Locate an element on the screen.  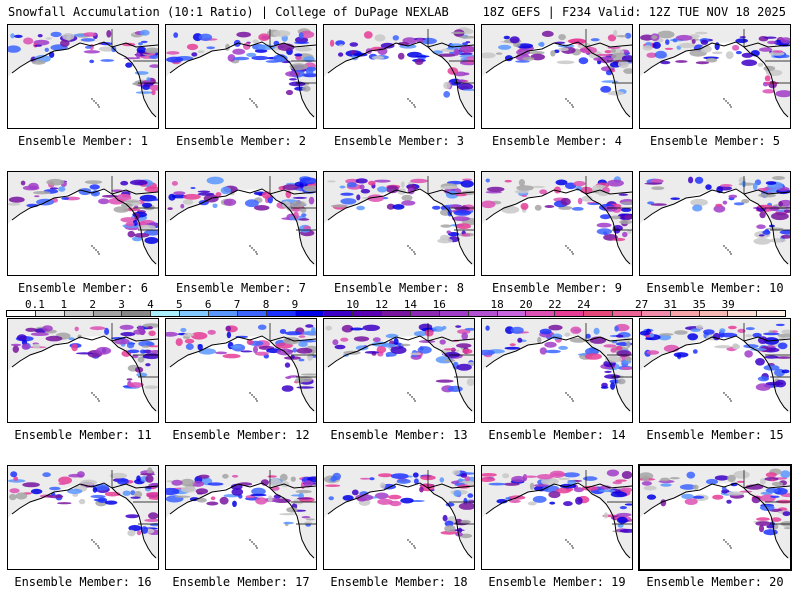
legend-tick-label: 9 is located at coordinates (295, 304).